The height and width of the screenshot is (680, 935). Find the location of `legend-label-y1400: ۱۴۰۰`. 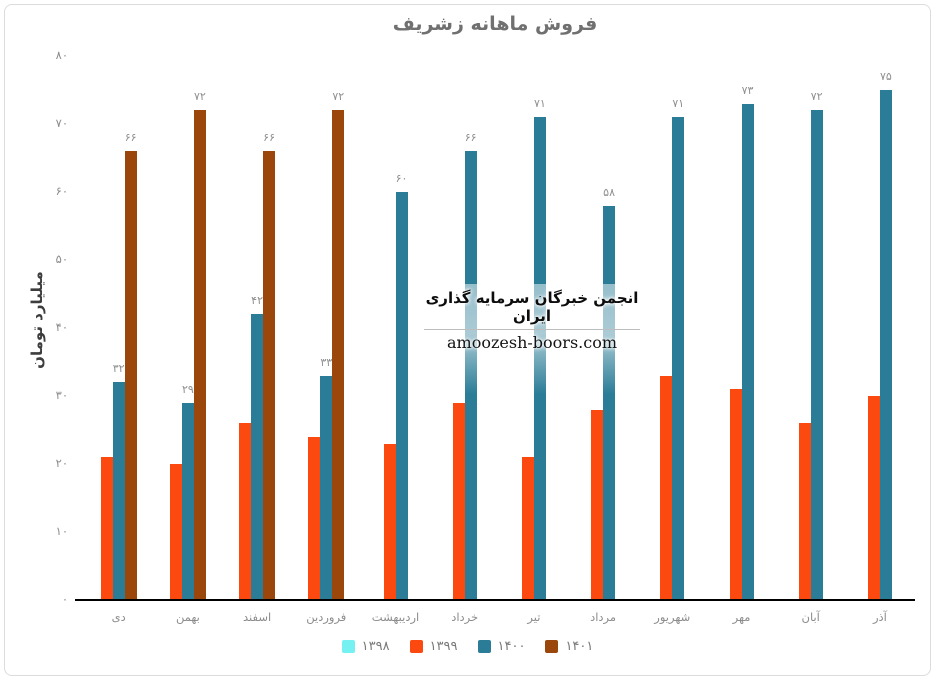

legend-label-y1400: ۱۴۰۰ is located at coordinates (511, 646).